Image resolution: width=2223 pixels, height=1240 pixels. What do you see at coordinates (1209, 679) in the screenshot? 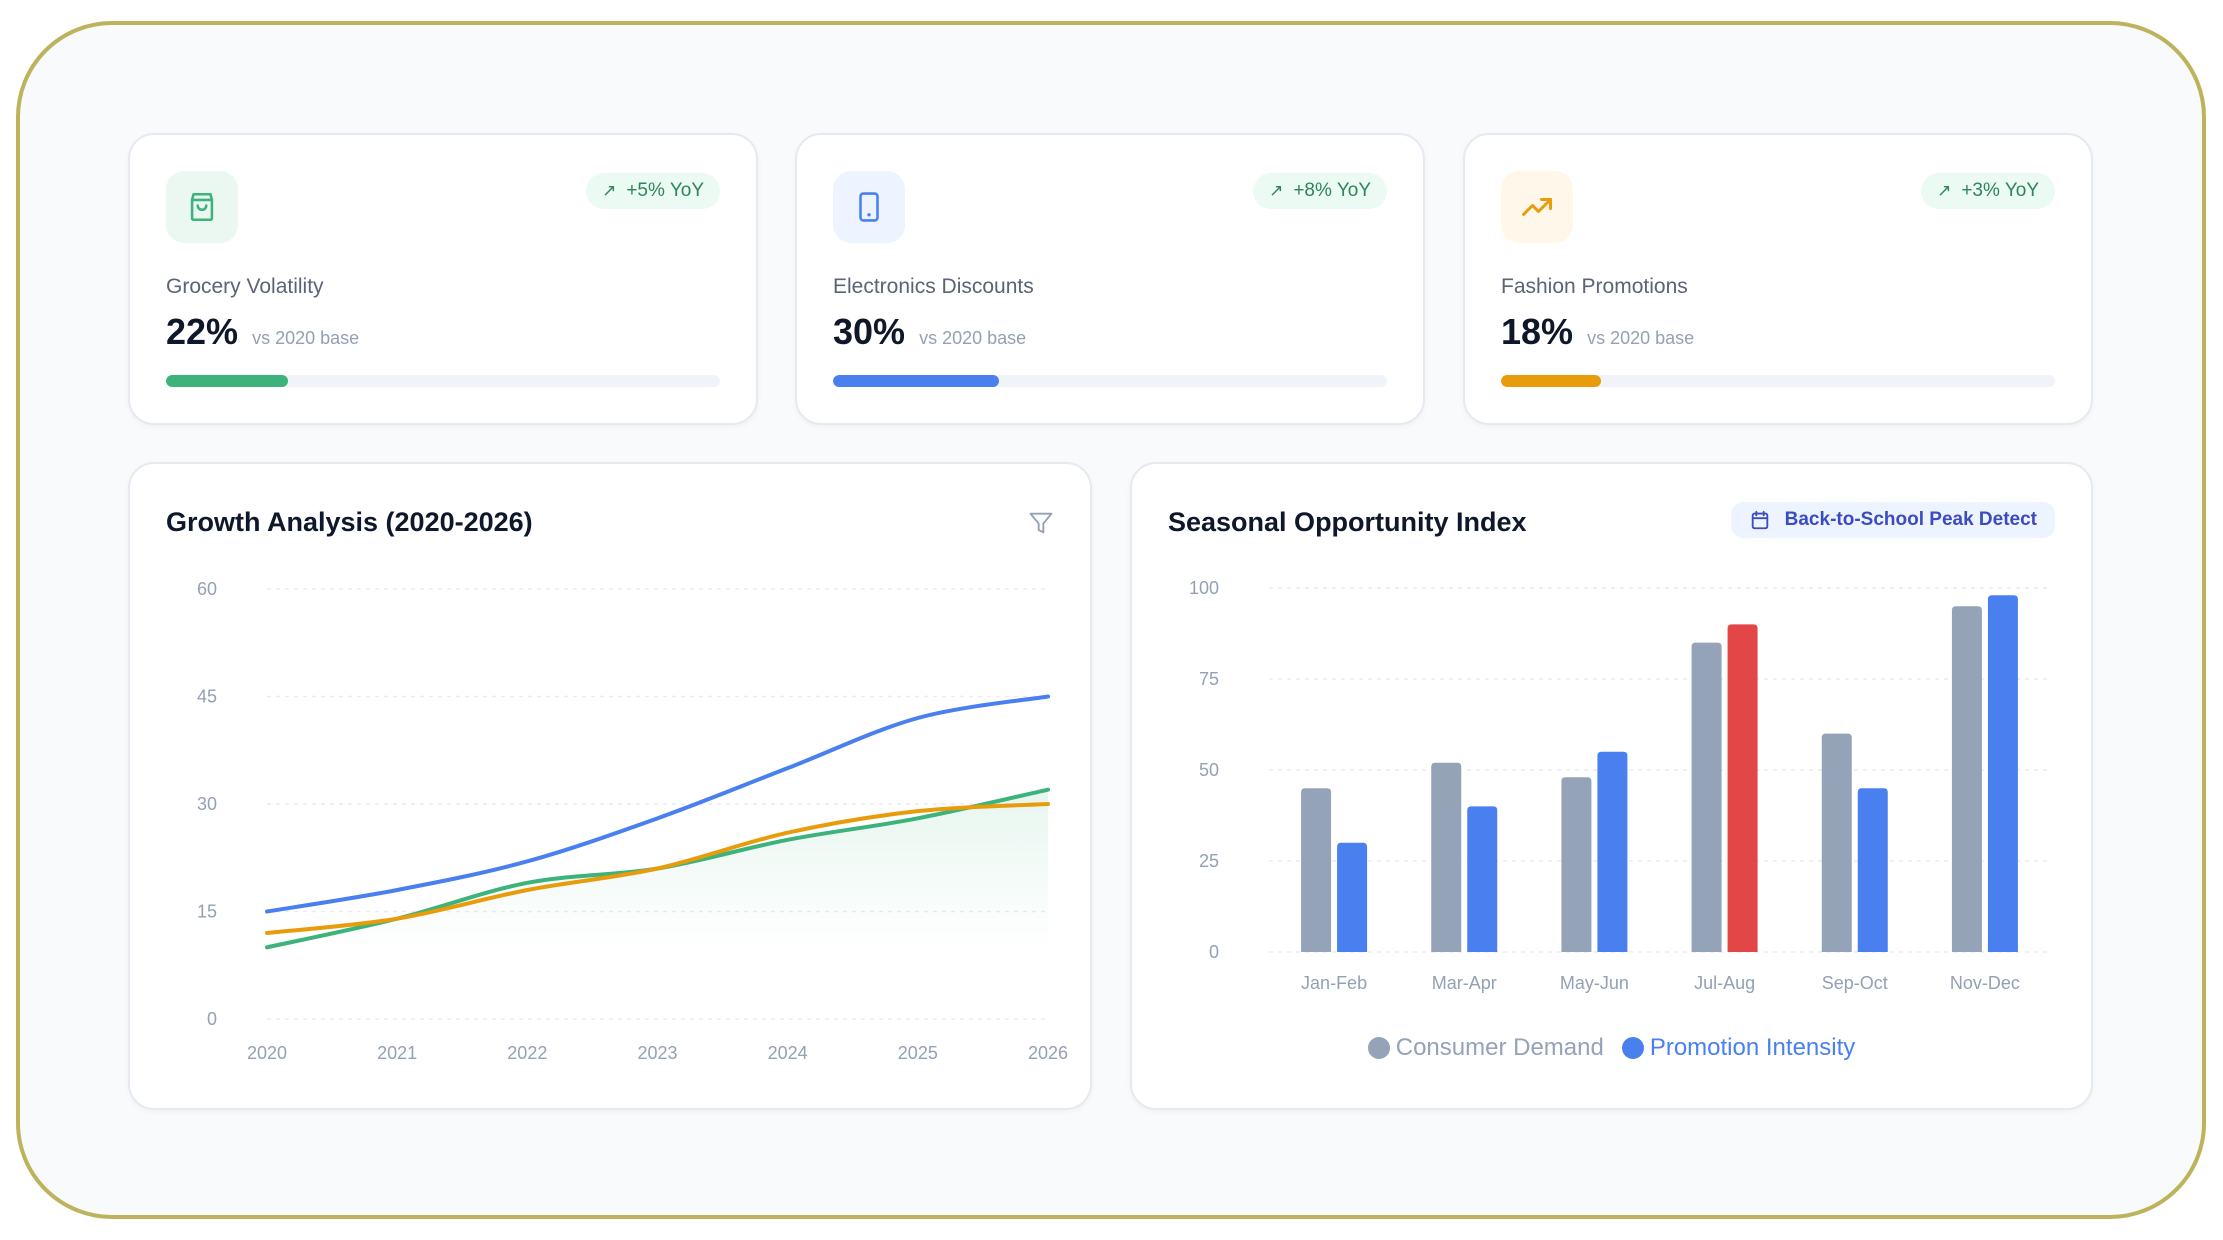
I see `svg-text: 75` at bounding box center [1209, 679].